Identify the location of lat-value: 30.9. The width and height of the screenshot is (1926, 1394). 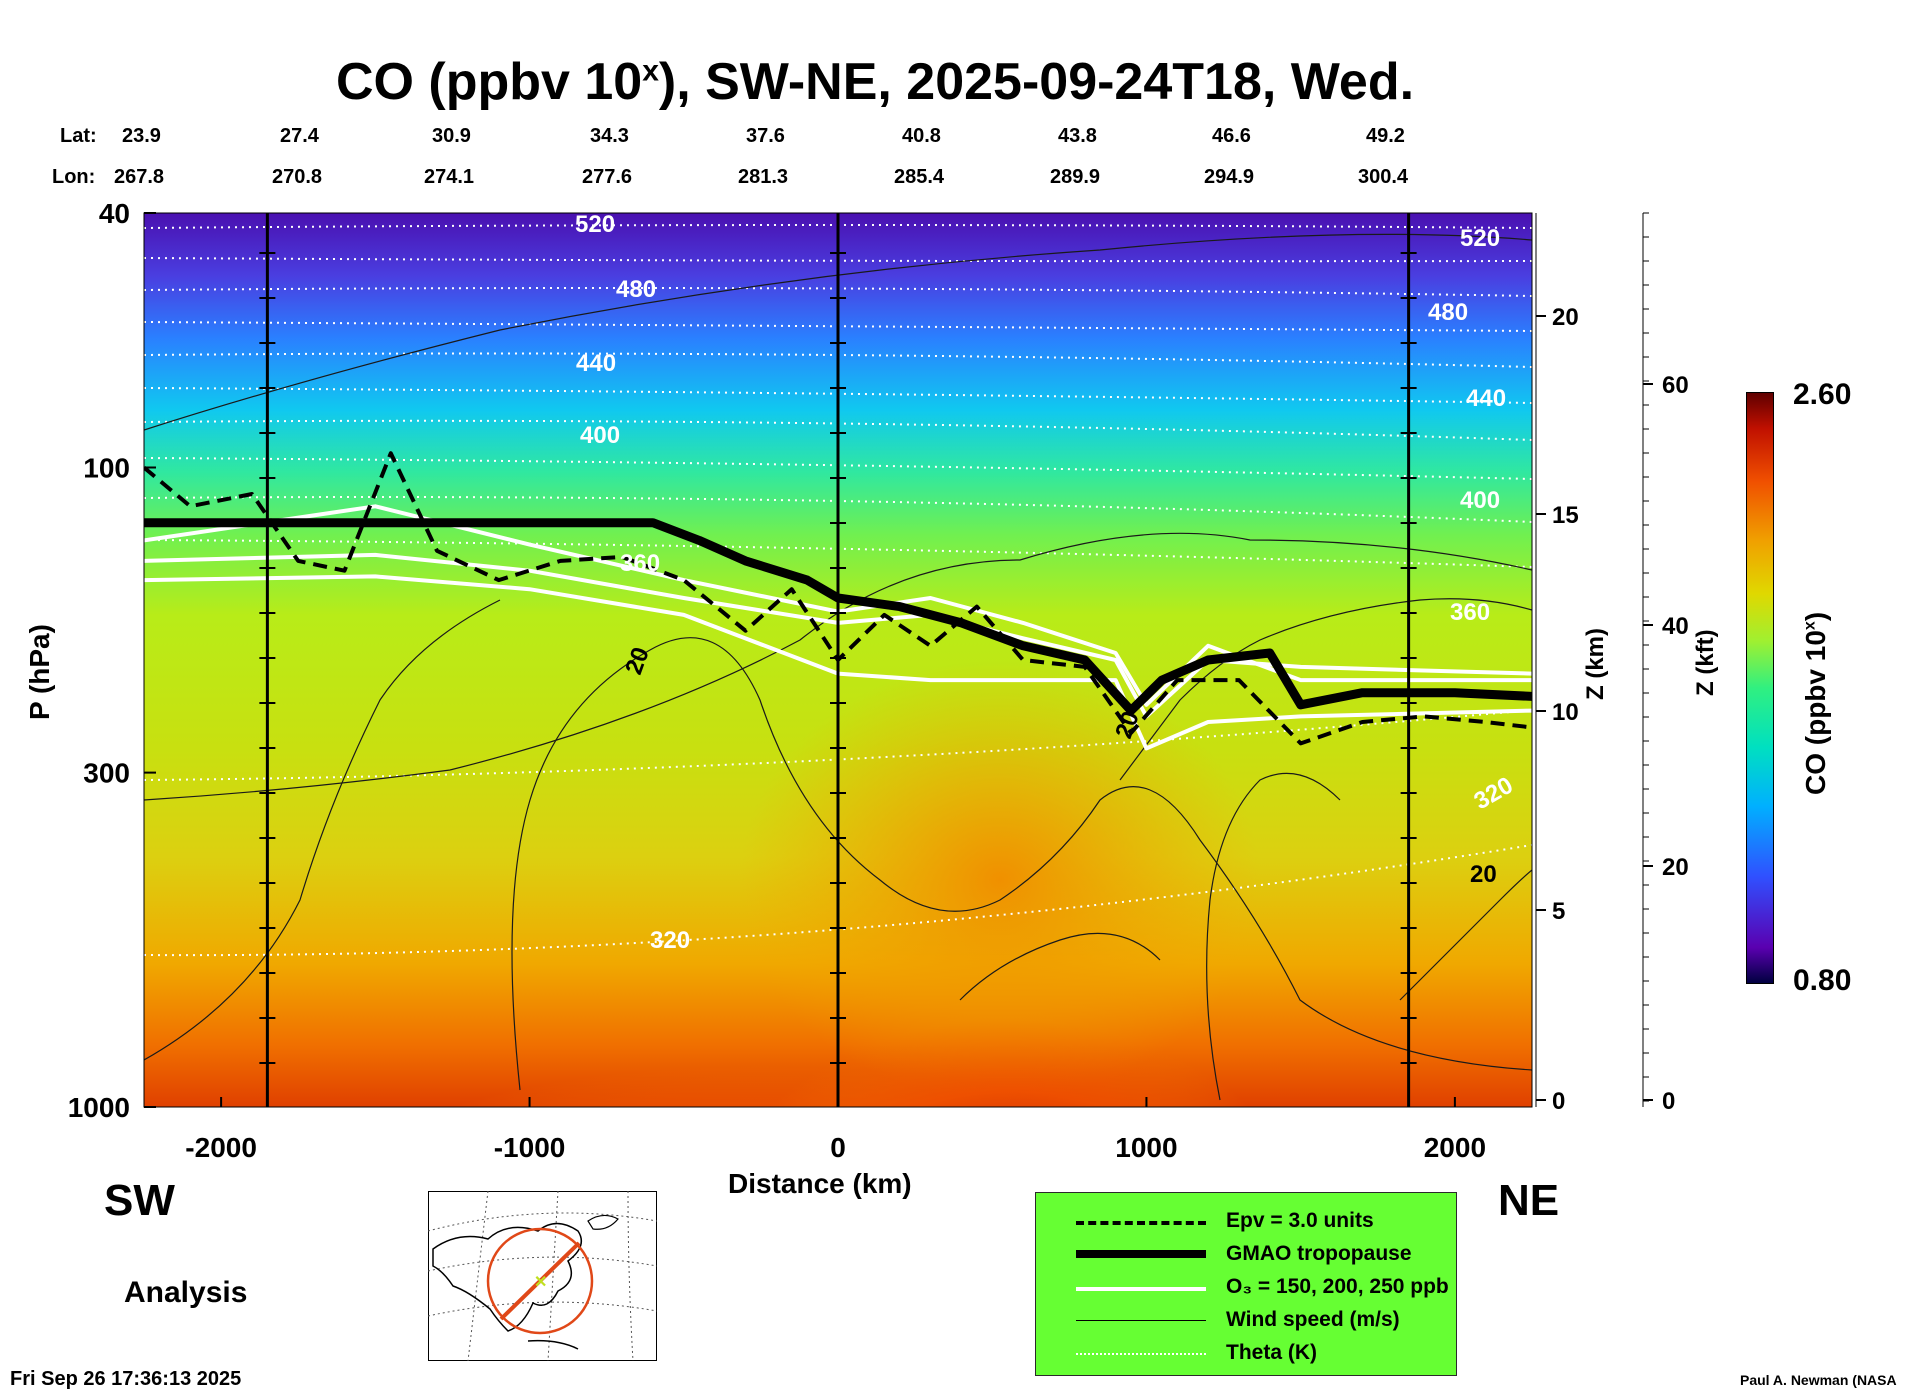
(451, 136).